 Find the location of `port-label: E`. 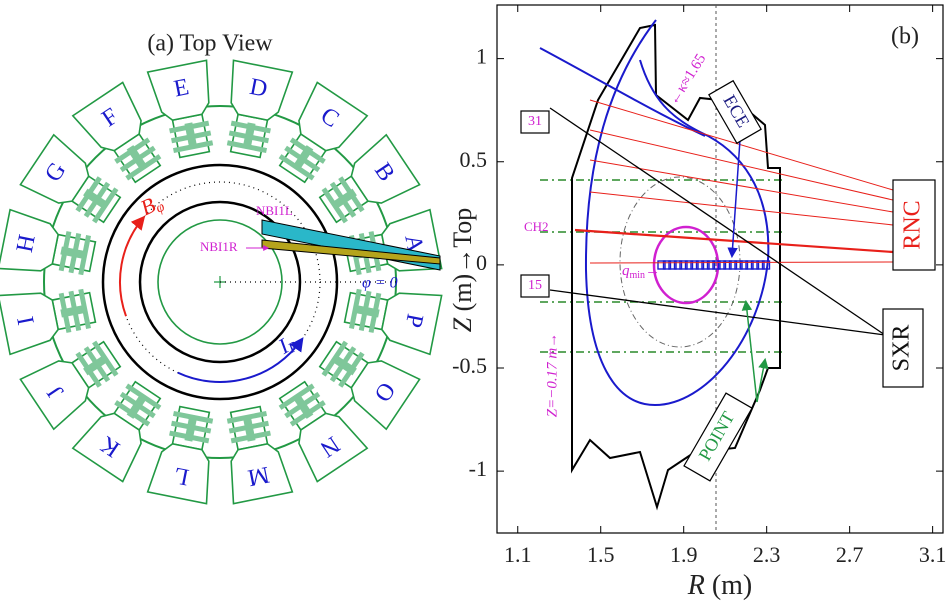

port-label: E is located at coordinates (181, 88).